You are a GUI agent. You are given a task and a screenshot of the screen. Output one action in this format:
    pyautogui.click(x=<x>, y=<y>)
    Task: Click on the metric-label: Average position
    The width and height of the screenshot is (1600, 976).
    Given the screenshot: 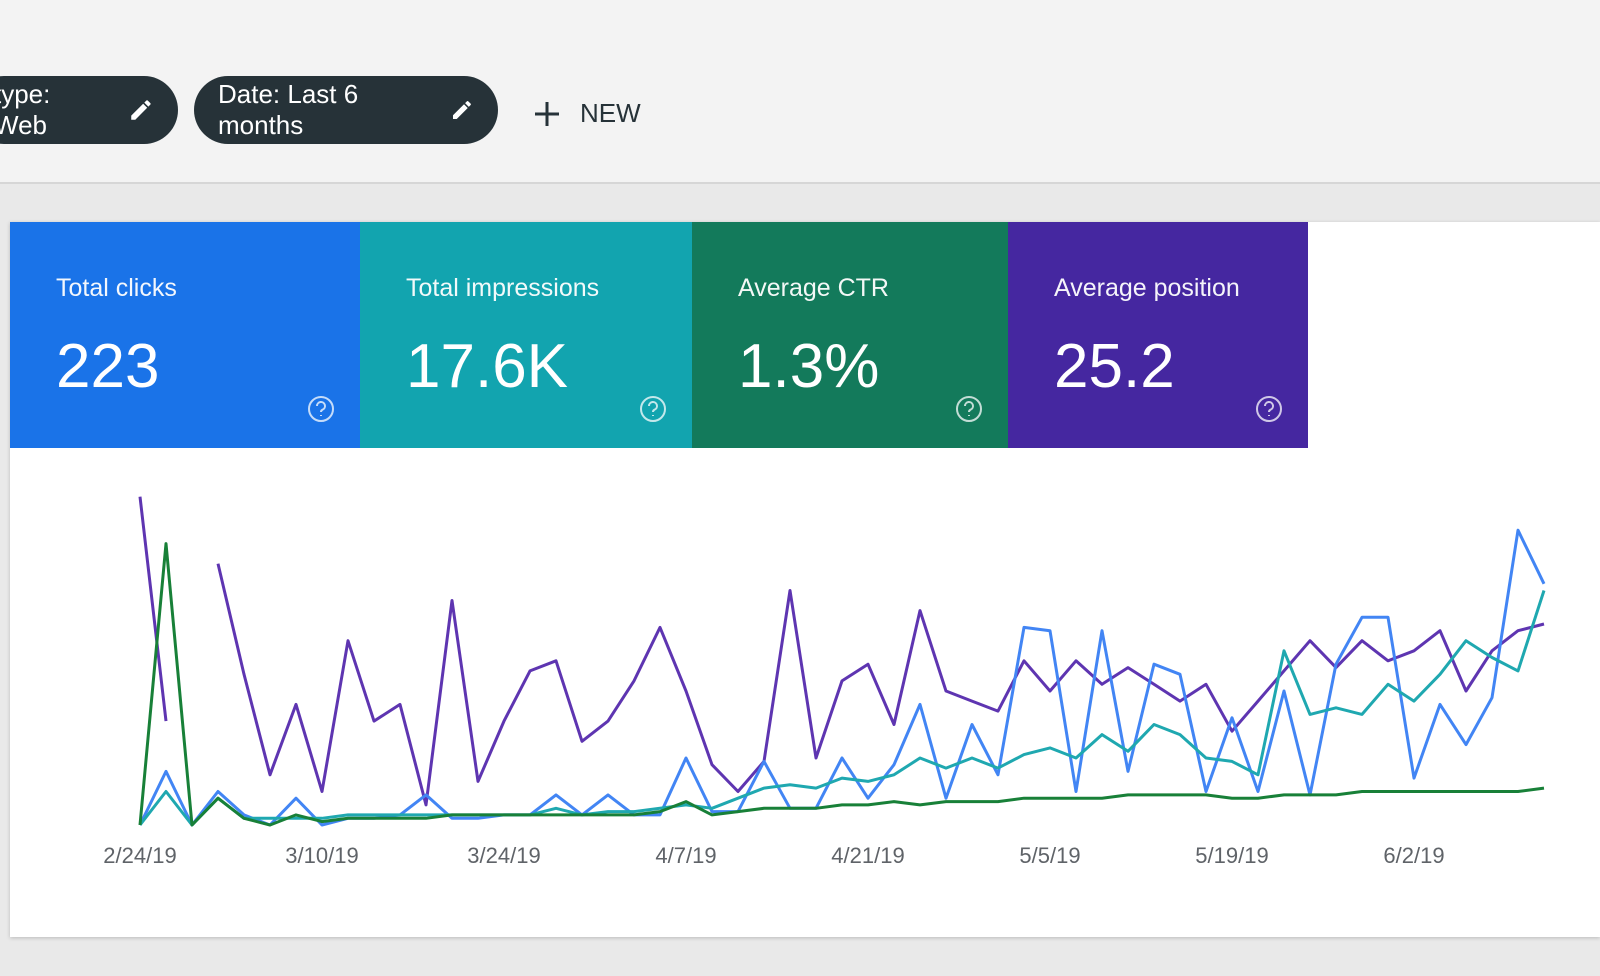 What is the action you would take?
    pyautogui.click(x=1147, y=288)
    